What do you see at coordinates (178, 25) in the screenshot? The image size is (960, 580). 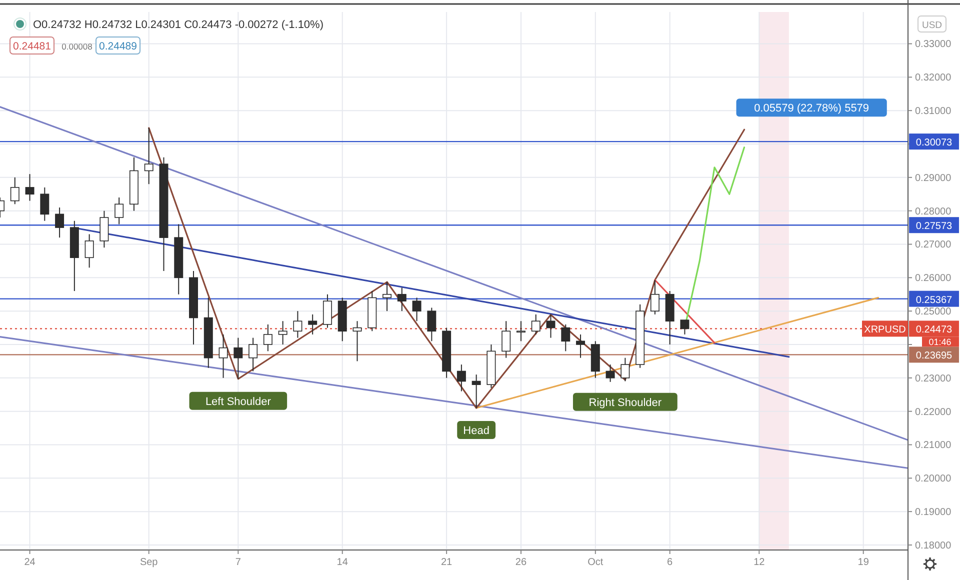 I see `annotation: O0.24732 H0.24732 L0.24301 C0.24473 -0.00272 (-1.10%)` at bounding box center [178, 25].